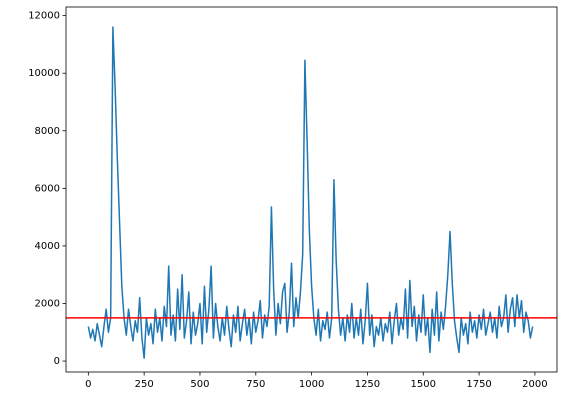 The image size is (570, 413). I want to click on x-tick-label: 500, so click(199, 384).